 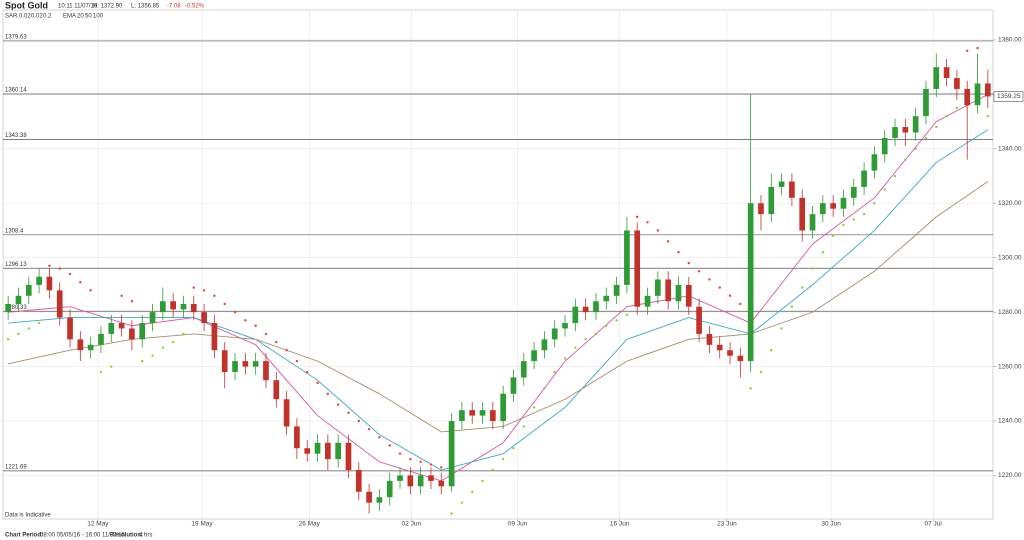 What do you see at coordinates (831, 524) in the screenshot?
I see `x-tick-label: 30 Jun` at bounding box center [831, 524].